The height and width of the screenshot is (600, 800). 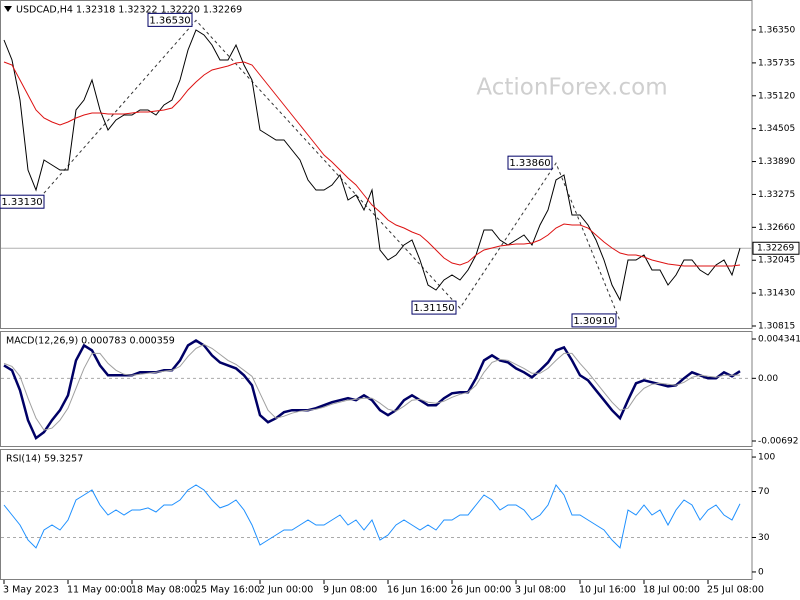 I want to click on annotation-label: 1.31150, so click(x=433, y=308).